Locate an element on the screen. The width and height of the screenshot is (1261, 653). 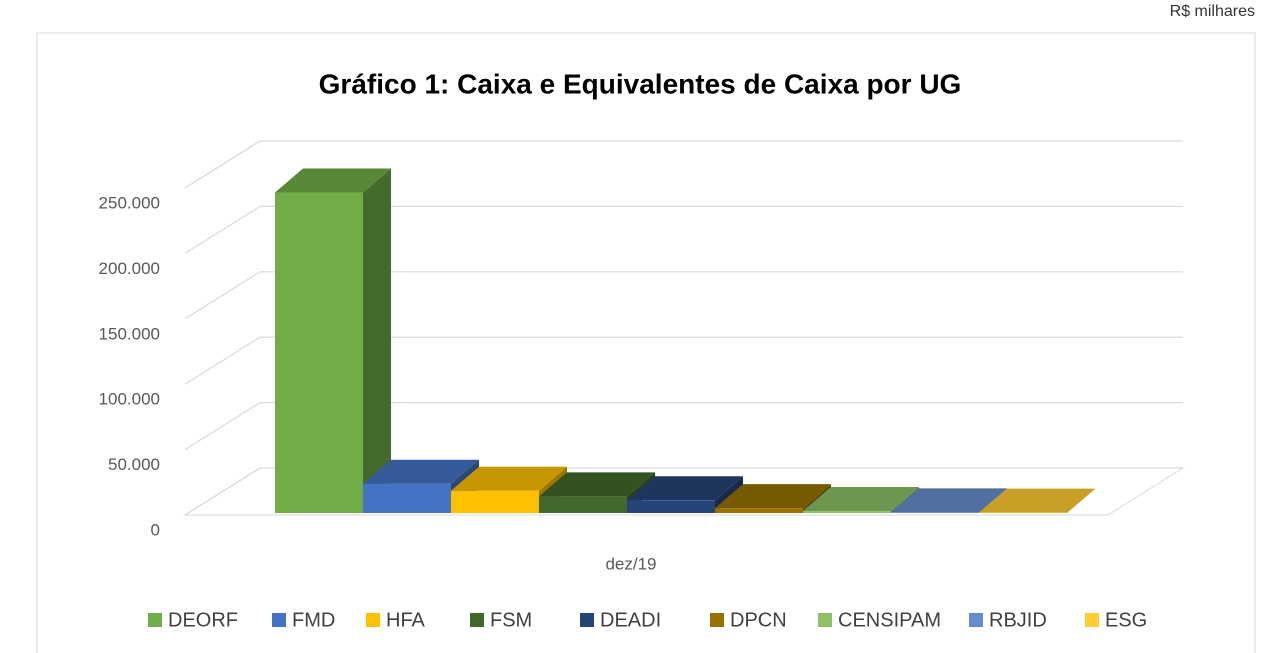
legend-item: DPCN is located at coordinates (748, 620).